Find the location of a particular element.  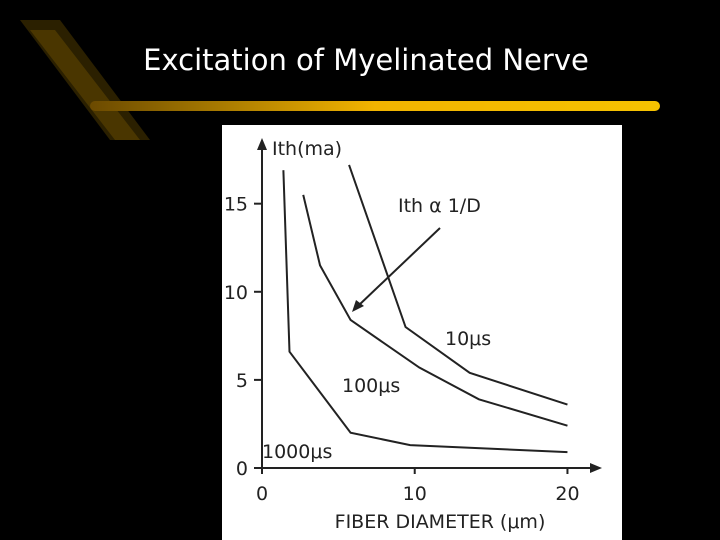

series-label: 100μs is located at coordinates (371, 386).